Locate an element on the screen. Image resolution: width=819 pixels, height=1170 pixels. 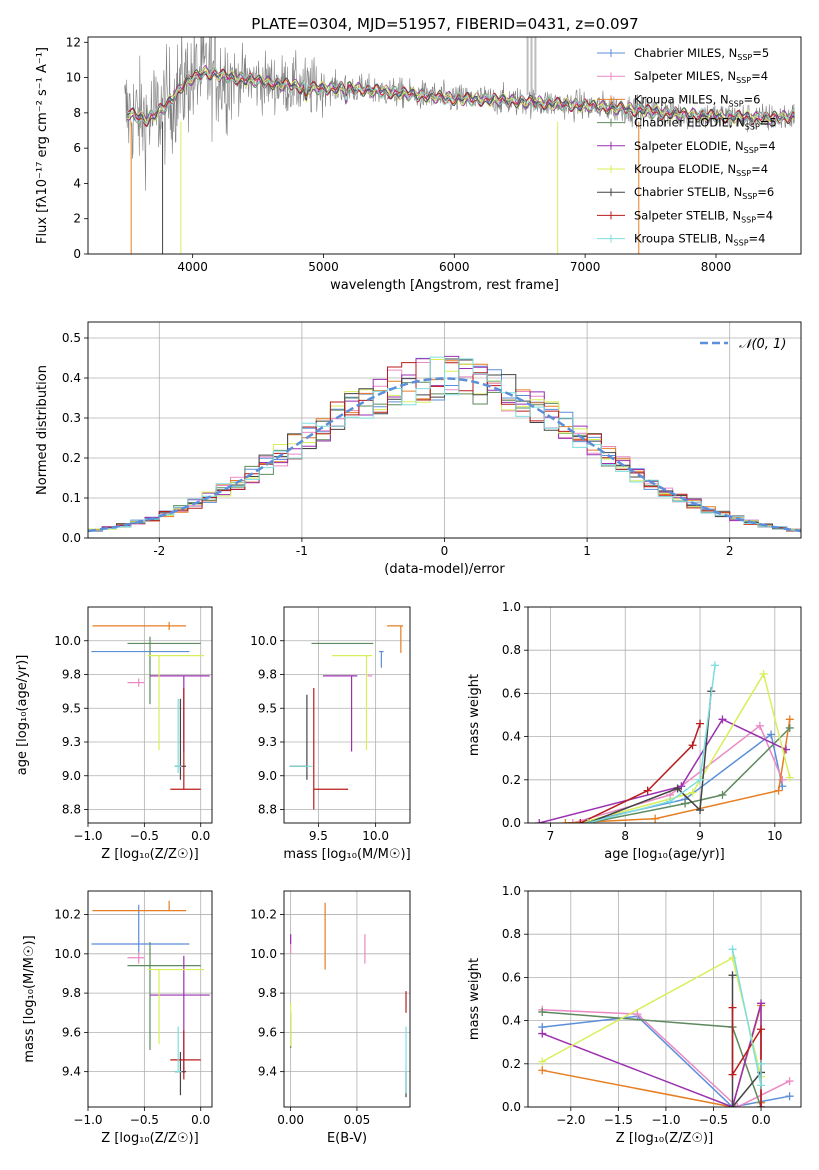
model-fit-kroupa-stelib is located at coordinates (460, 96).